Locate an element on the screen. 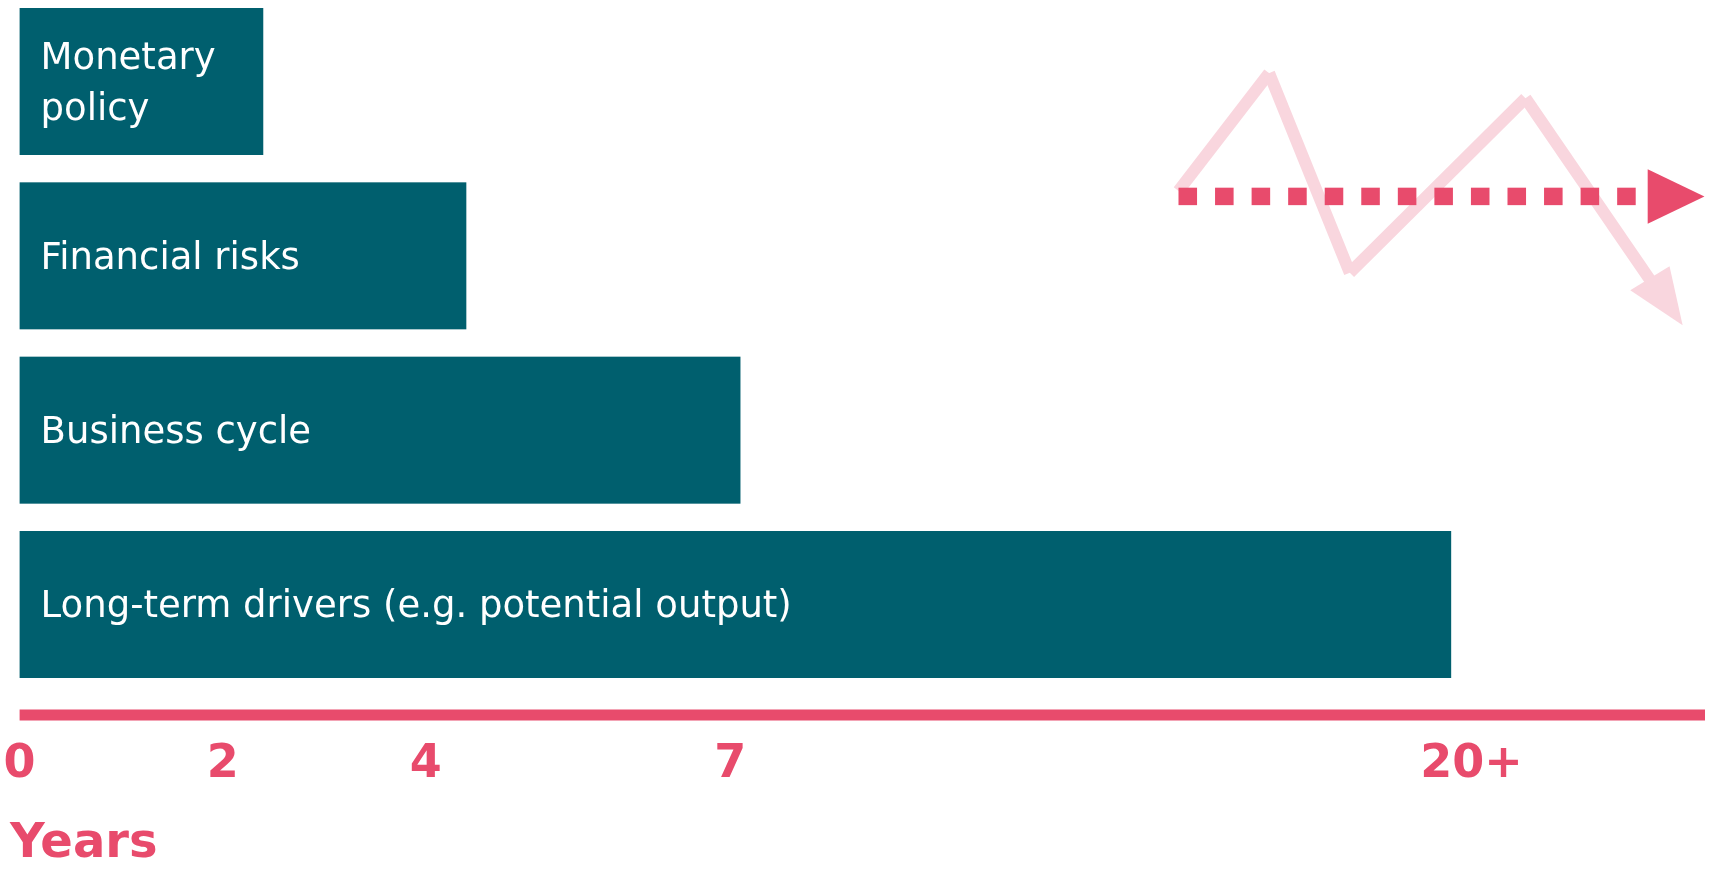 The width and height of the screenshot is (1711, 871). y-tick-label: Monetary policy is located at coordinates (128, 82).